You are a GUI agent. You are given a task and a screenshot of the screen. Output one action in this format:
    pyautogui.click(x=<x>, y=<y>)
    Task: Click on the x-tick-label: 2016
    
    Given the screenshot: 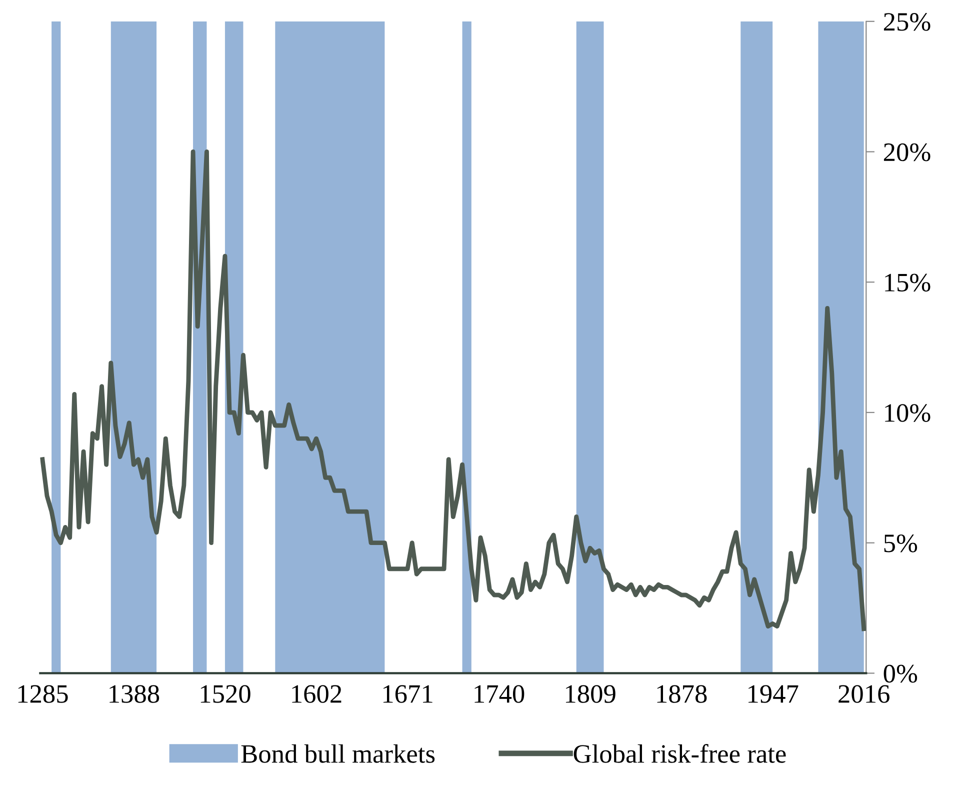 What is the action you would take?
    pyautogui.click(x=864, y=694)
    